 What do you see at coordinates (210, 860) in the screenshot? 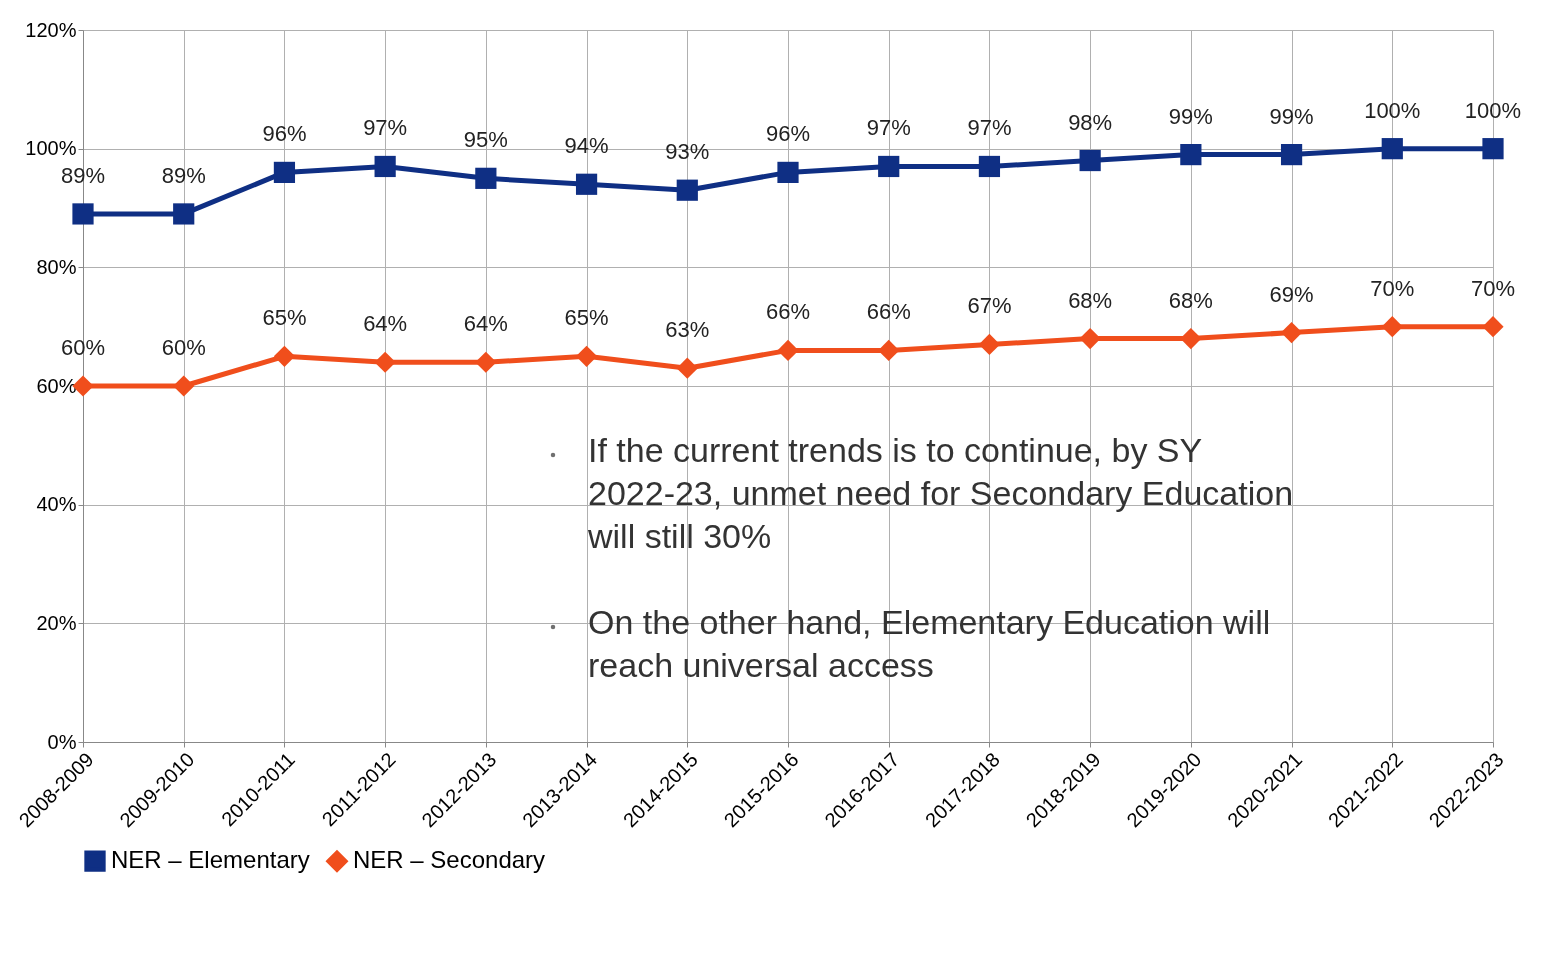
I see `legend-label: NER – Elementary` at bounding box center [210, 860].